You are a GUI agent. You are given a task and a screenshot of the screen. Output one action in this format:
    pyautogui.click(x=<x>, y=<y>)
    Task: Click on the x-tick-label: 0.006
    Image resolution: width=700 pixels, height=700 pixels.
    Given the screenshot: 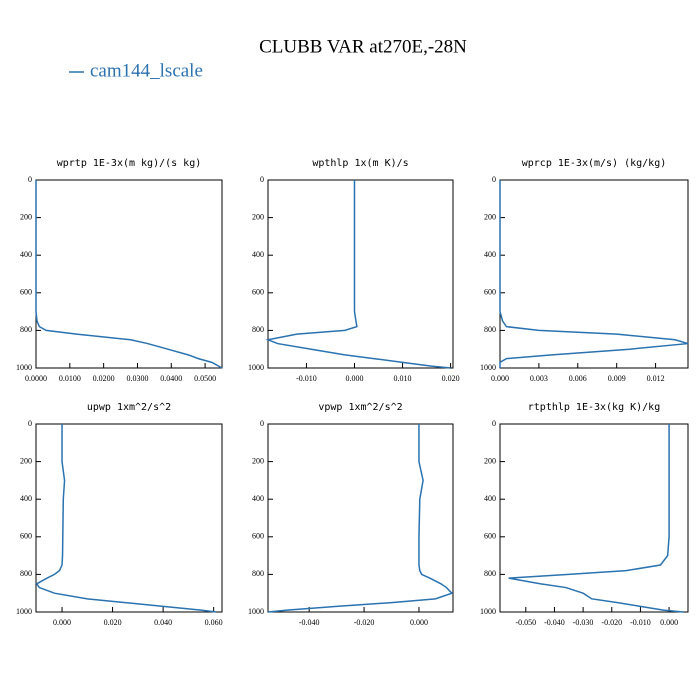 What is the action you would take?
    pyautogui.click(x=578, y=378)
    